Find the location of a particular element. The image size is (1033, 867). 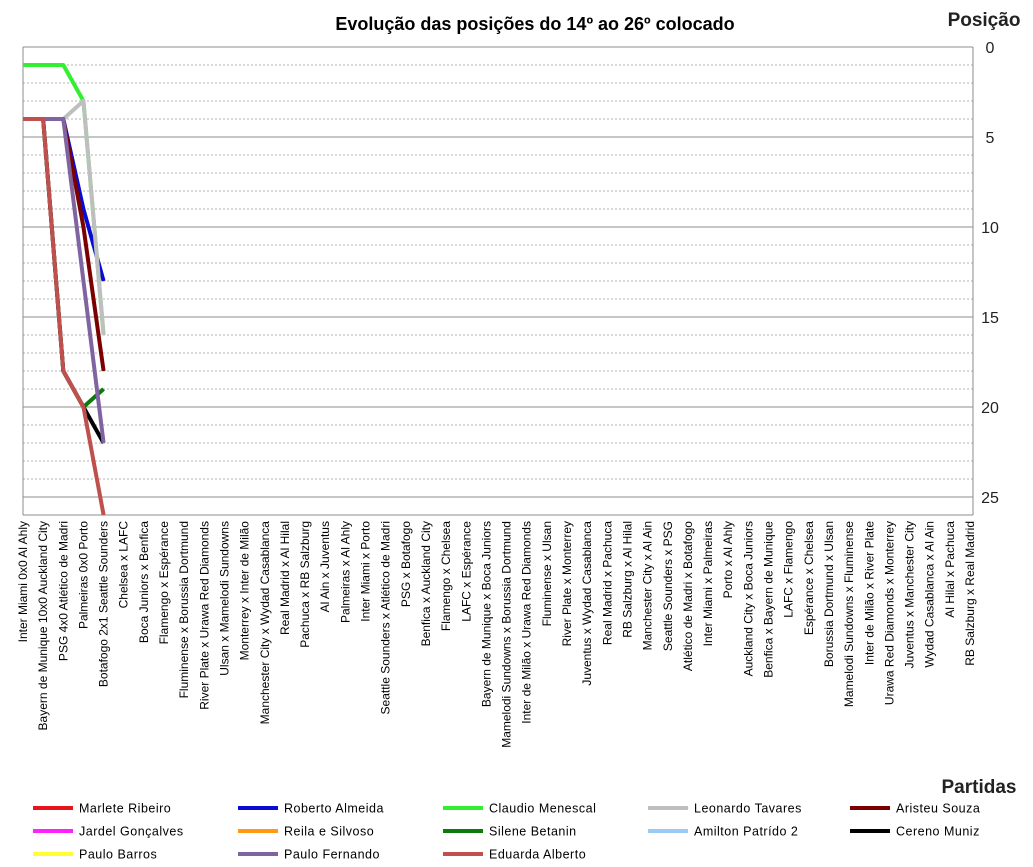

x-tick-label: Benfica x Bayern de Munique is located at coordinates (769, 599).